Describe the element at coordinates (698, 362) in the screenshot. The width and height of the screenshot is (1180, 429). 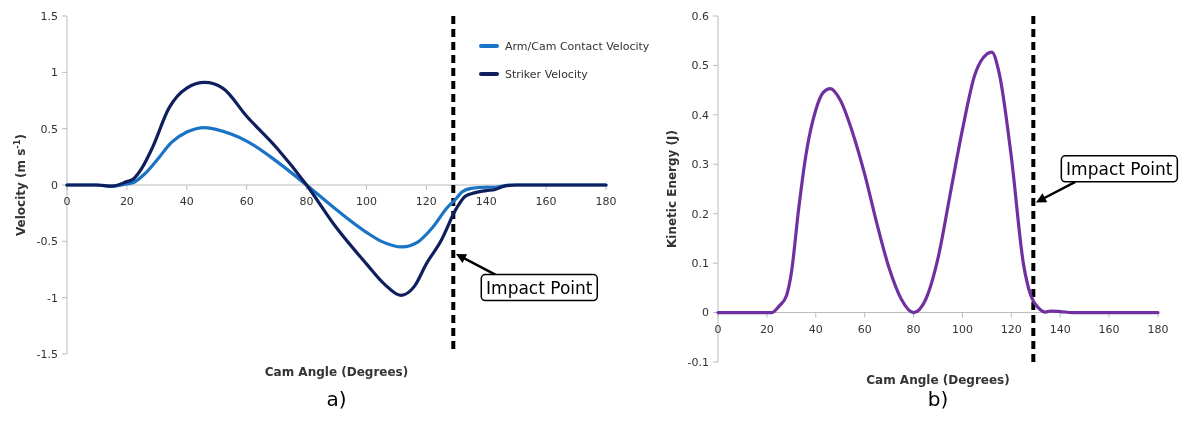
I see `y-tick-label: -0.1` at that location.